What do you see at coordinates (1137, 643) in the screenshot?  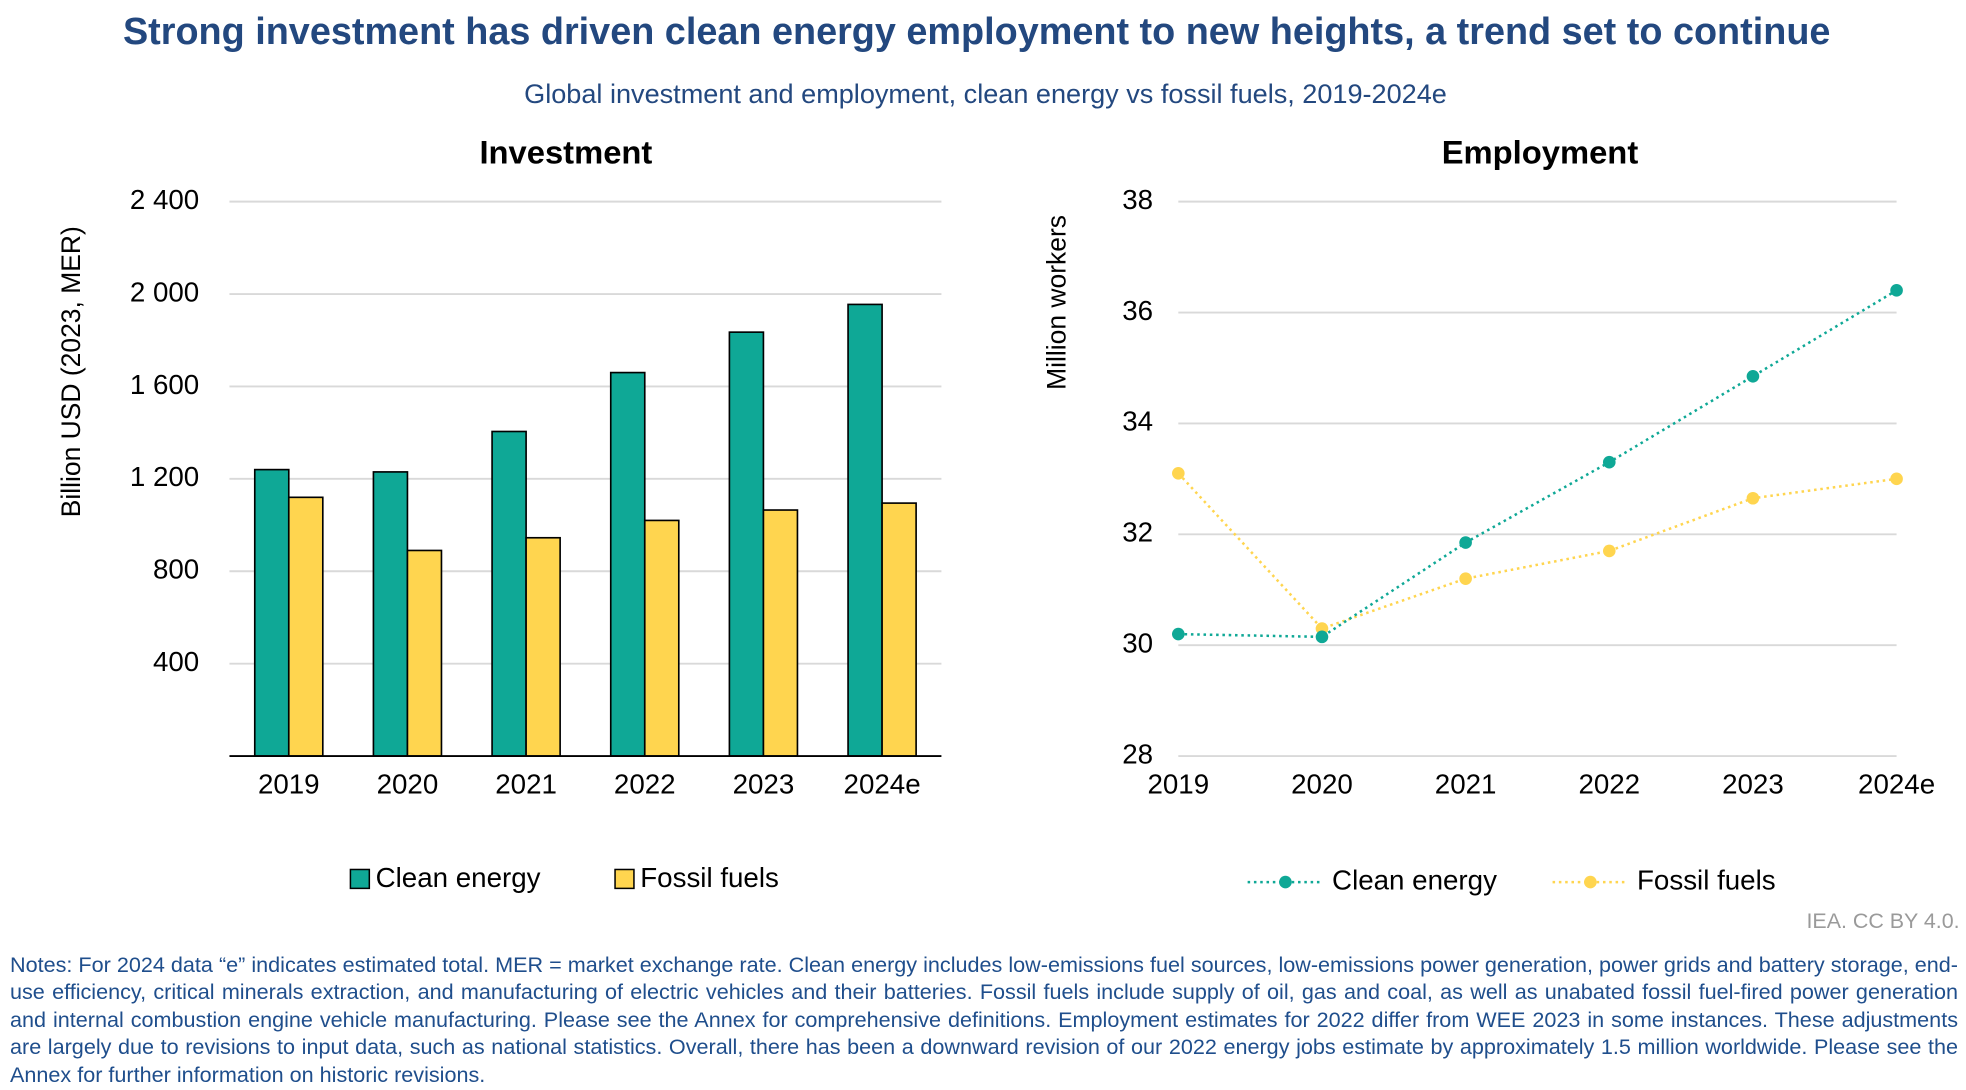 I see `y-tick-label: 30` at bounding box center [1137, 643].